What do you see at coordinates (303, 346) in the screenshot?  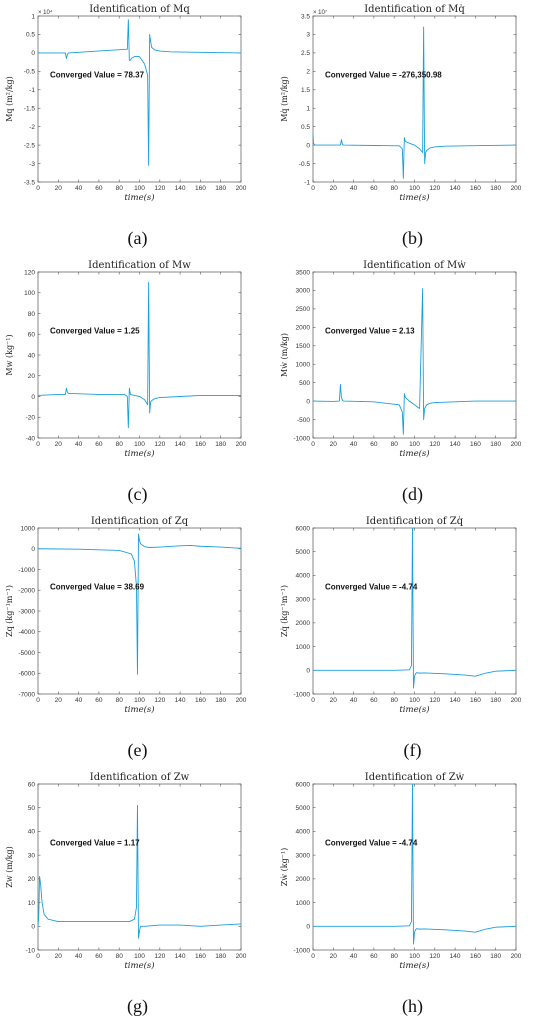 I see `y-tick-label: 1500` at bounding box center [303, 346].